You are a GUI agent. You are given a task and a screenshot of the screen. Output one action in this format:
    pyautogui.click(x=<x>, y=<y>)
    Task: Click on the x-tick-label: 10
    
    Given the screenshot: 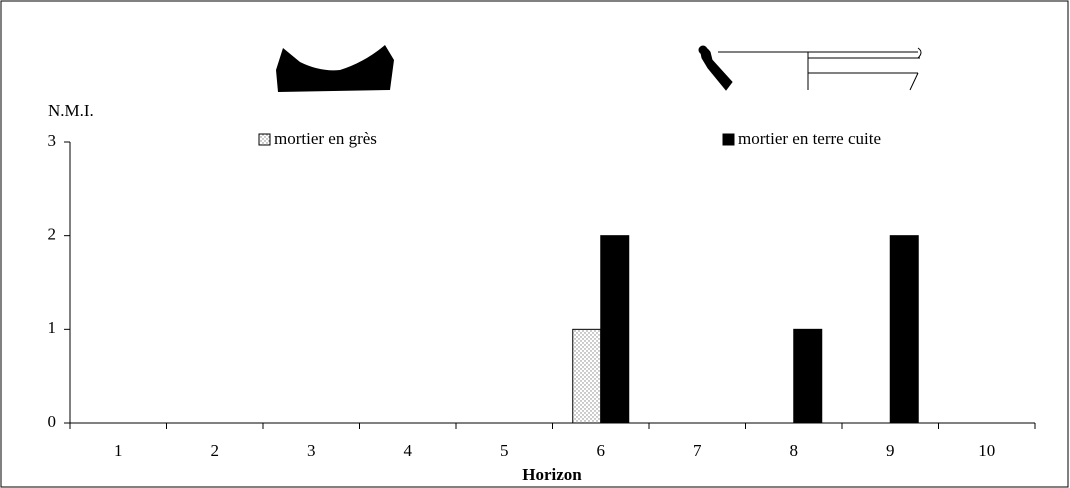 What is the action you would take?
    pyautogui.click(x=986, y=450)
    